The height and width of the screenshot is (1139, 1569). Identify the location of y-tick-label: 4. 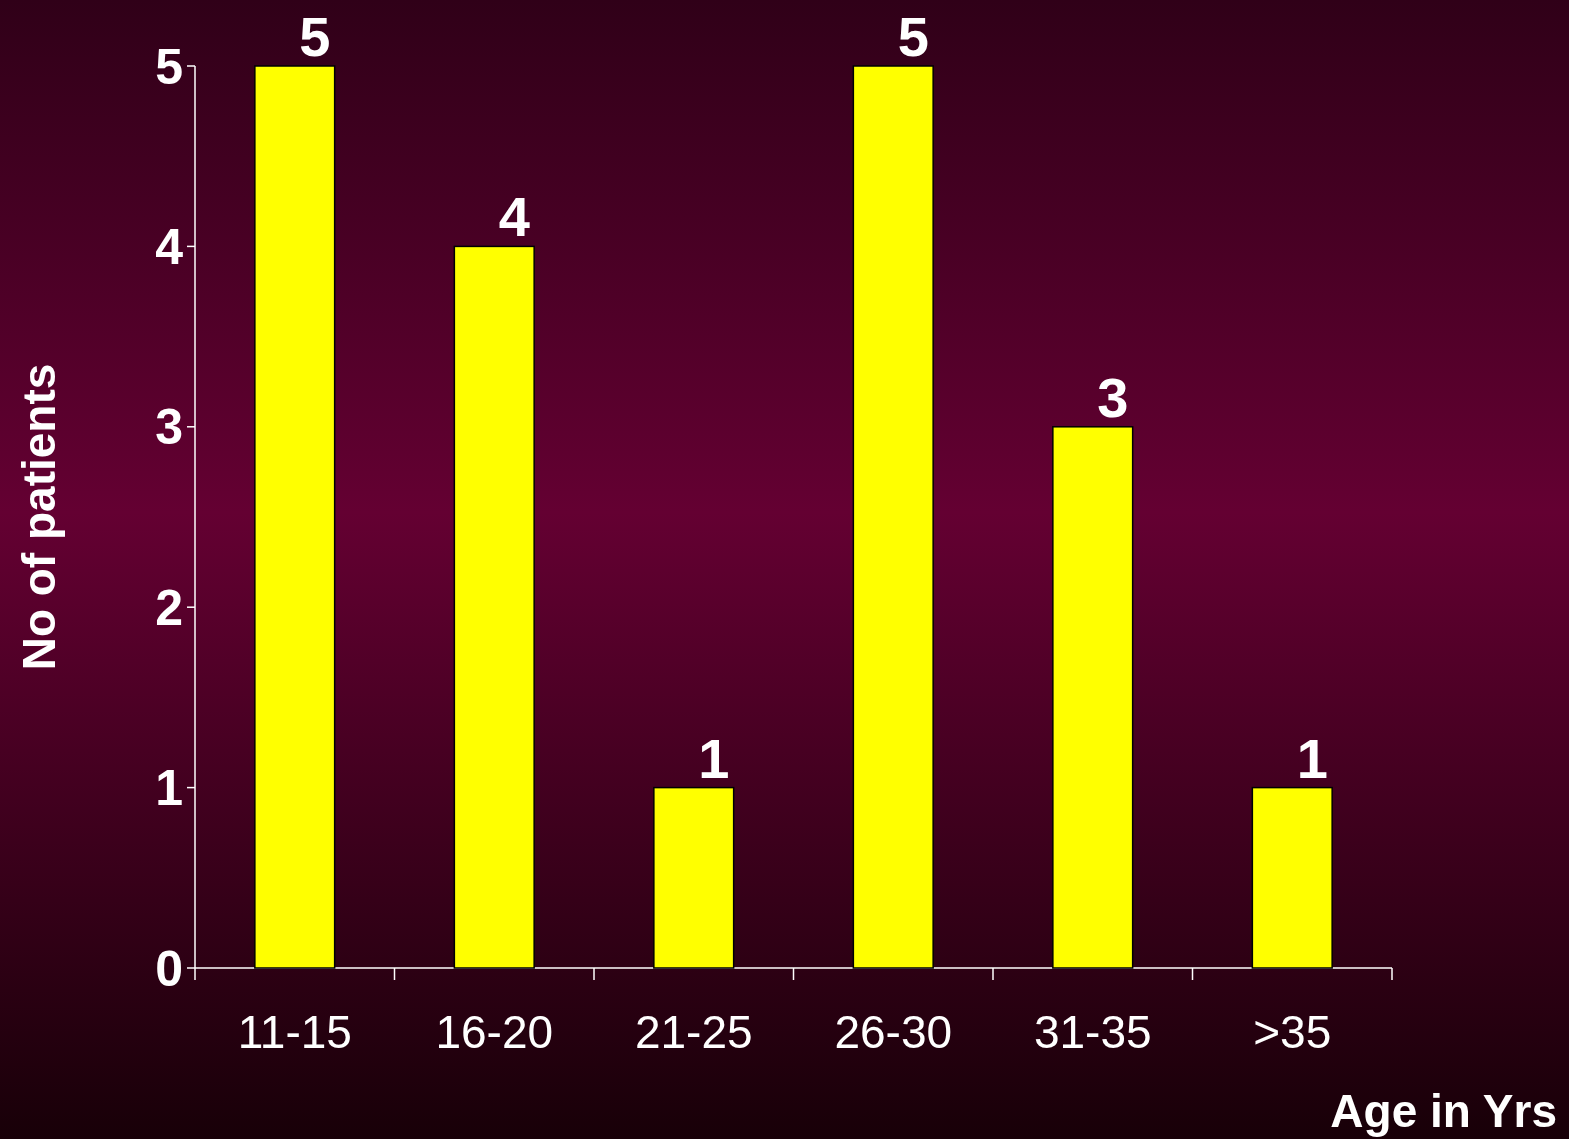
(169, 246).